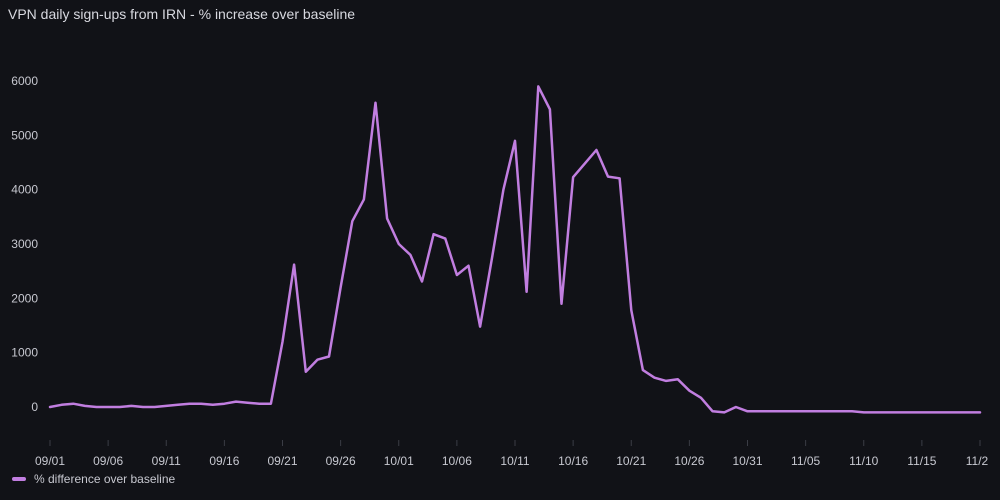 The image size is (1000, 500). Describe the element at coordinates (747, 461) in the screenshot. I see `x-tick-label: 10/31` at that location.